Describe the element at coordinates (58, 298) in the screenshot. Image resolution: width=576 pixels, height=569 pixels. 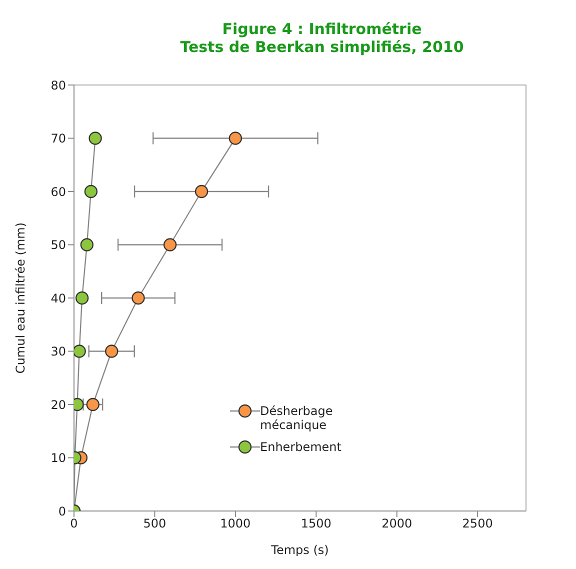
I see `y-tick-label: 40` at that location.